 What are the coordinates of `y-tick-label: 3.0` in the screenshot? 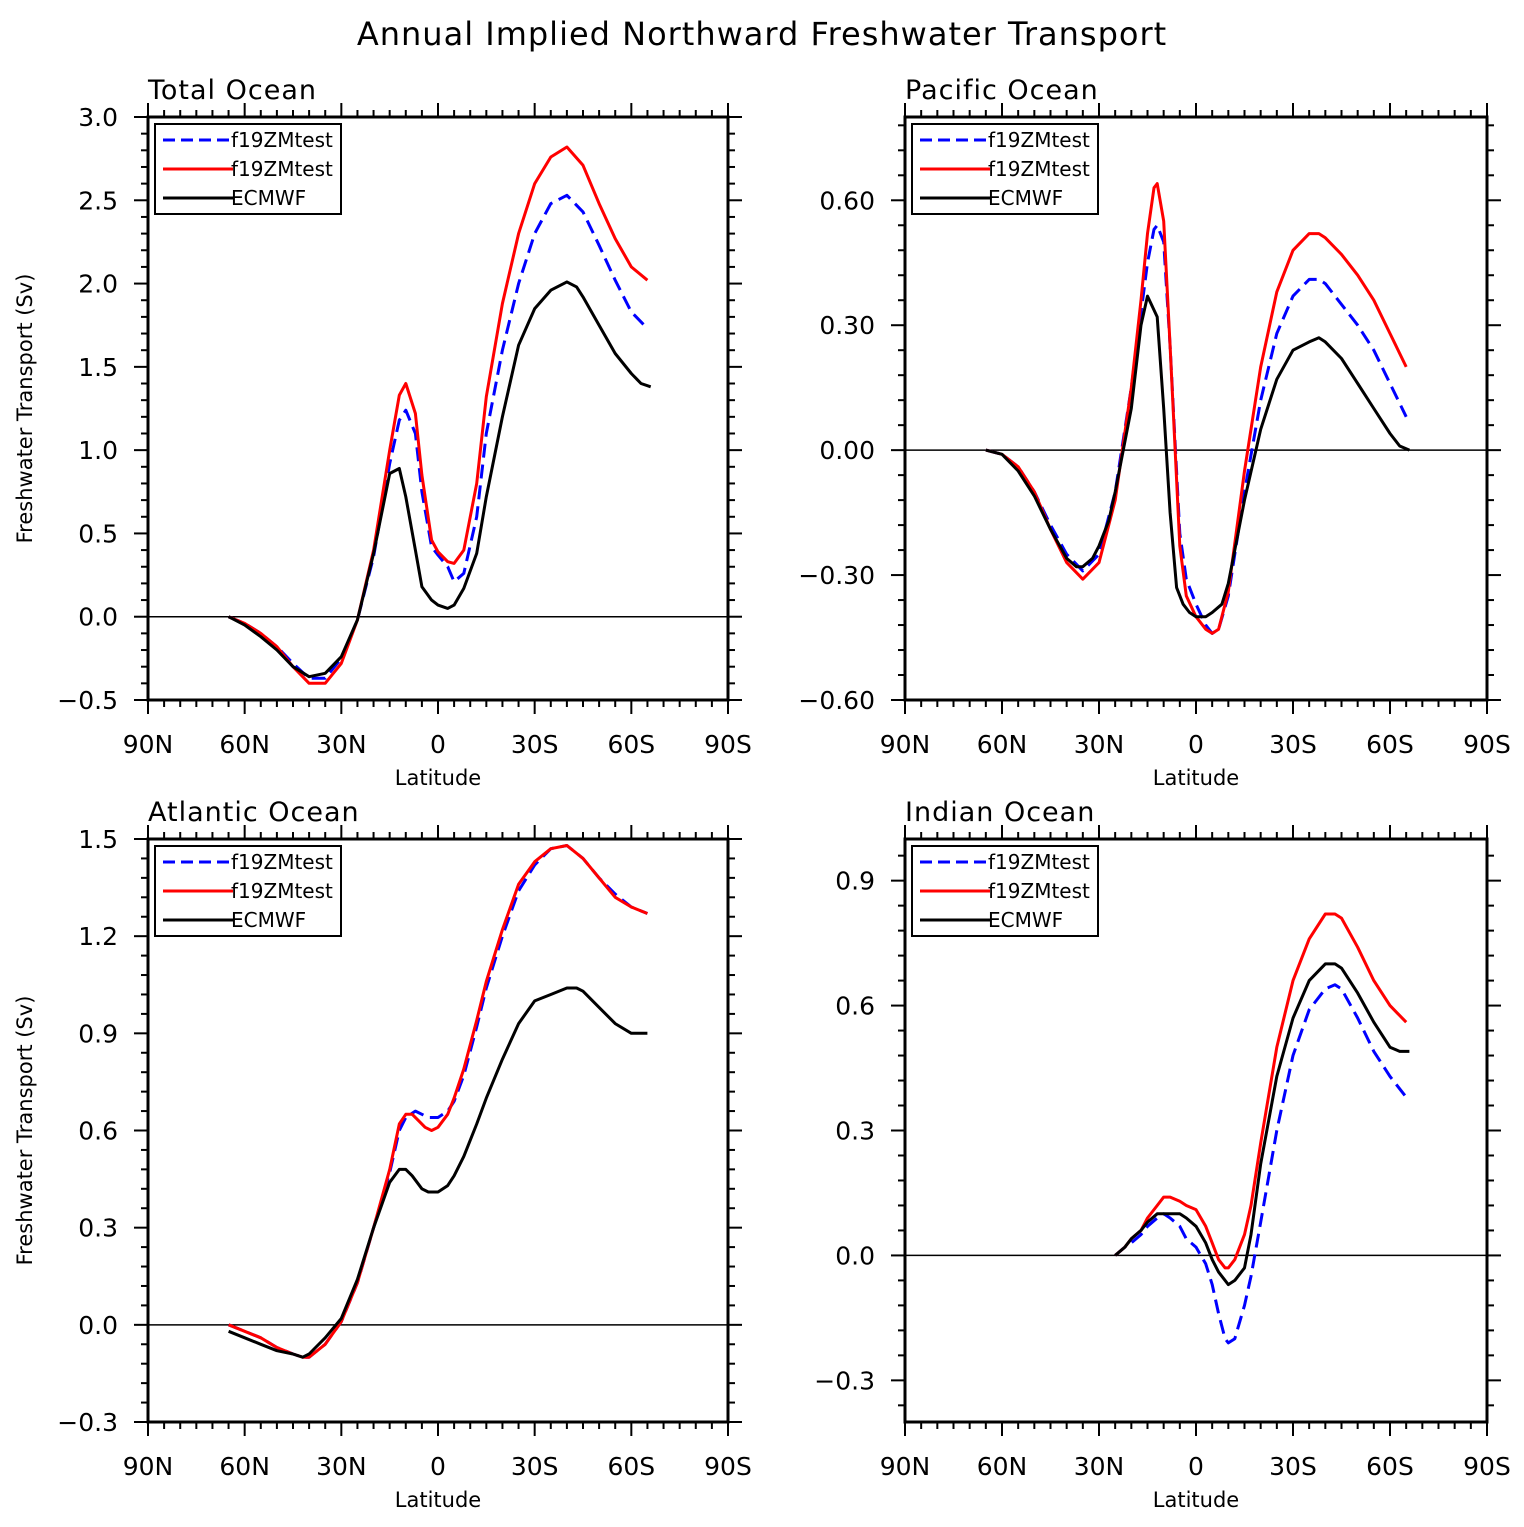 It's located at (98, 117).